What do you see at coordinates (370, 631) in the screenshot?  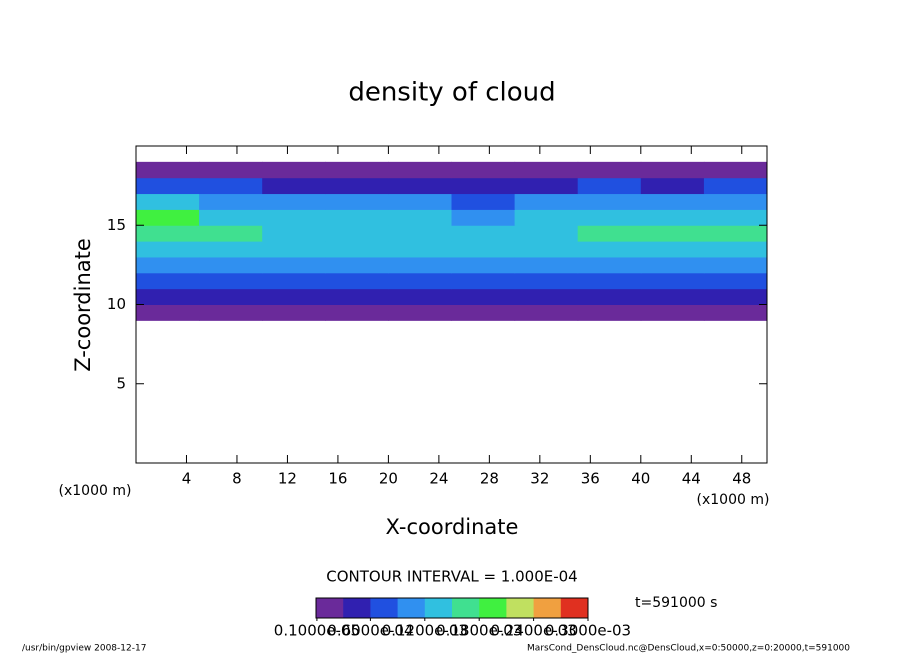 I see `colorbar-tick-label: 0.6000e-04` at bounding box center [370, 631].